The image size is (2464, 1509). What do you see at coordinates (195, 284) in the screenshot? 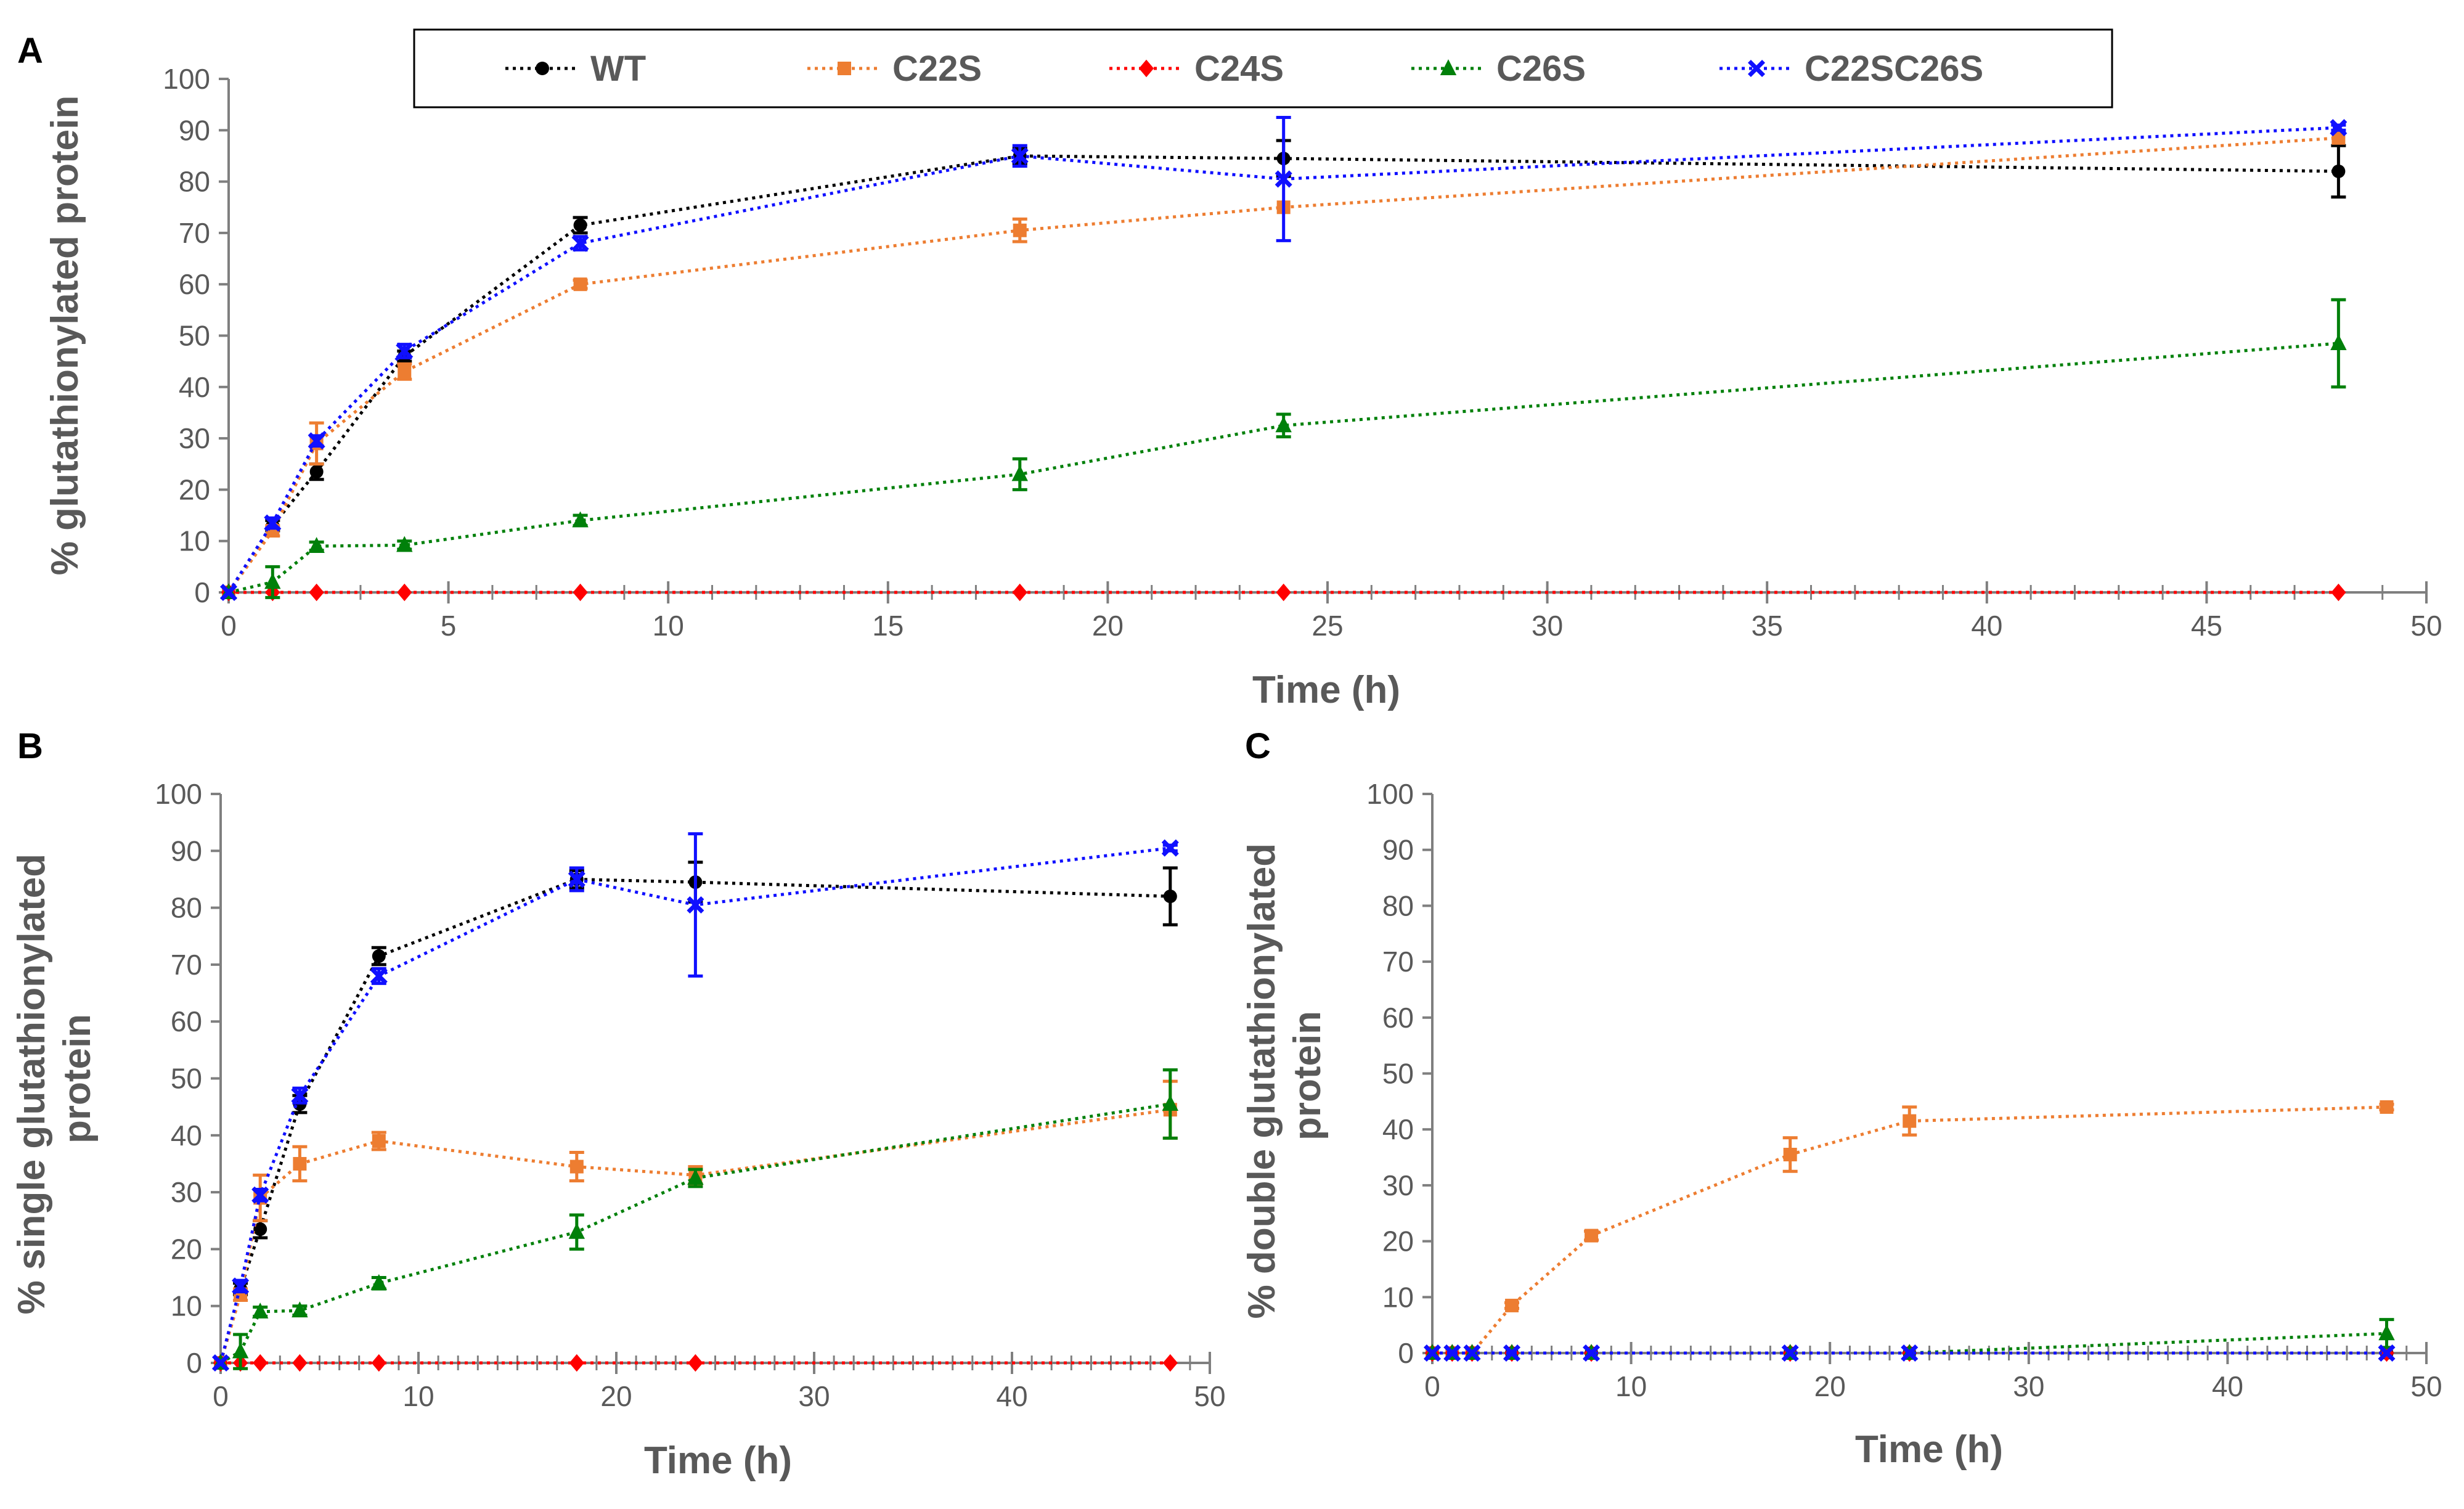
I see `panel-a-y-tick-label-60: 60` at bounding box center [195, 284].